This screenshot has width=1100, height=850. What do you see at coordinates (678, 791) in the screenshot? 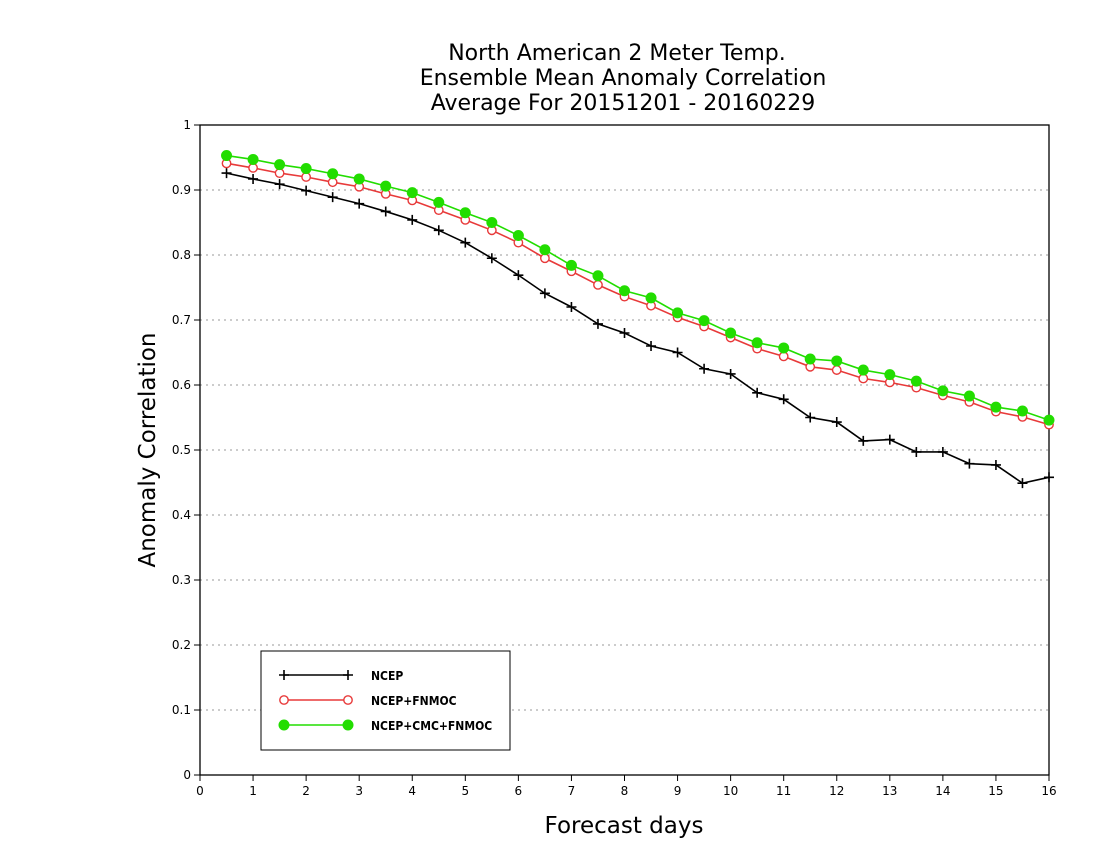
I see `x-tick-label: 9` at bounding box center [678, 791].